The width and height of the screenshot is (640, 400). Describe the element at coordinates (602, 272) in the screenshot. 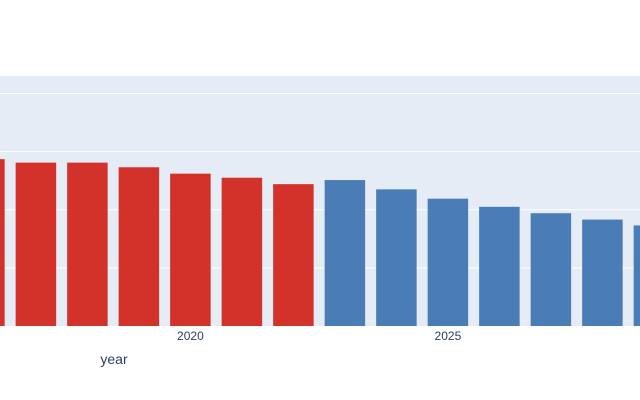

I see `bar-2028` at that location.